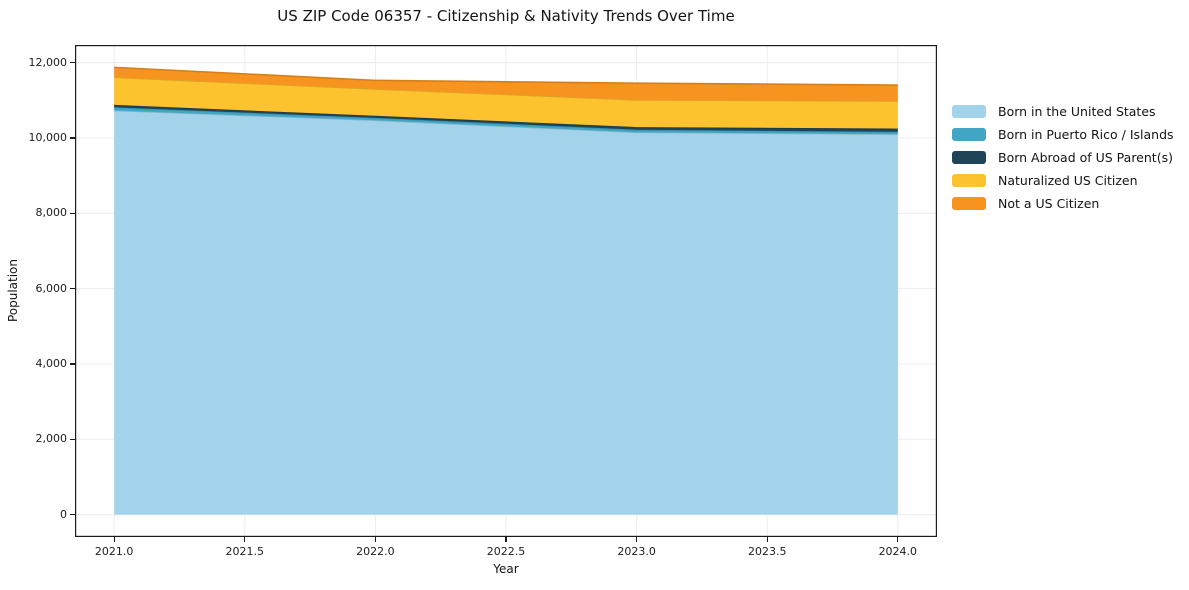 Image resolution: width=1189 pixels, height=590 pixels. I want to click on x-tick-label: 2023.5, so click(767, 551).